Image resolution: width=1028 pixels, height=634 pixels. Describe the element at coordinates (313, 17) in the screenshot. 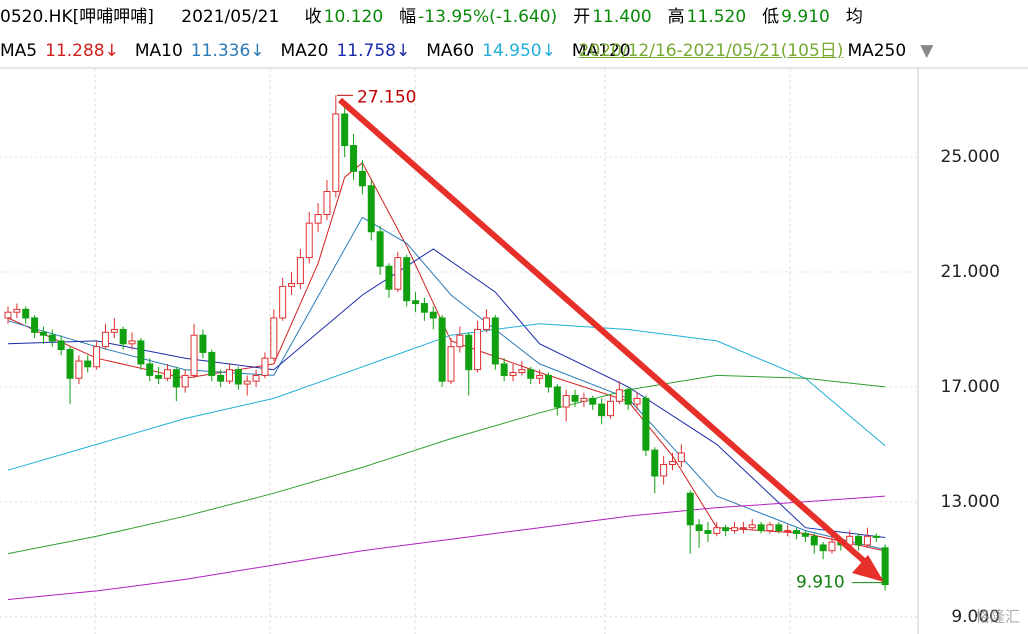

I see `field-label: 收` at that location.